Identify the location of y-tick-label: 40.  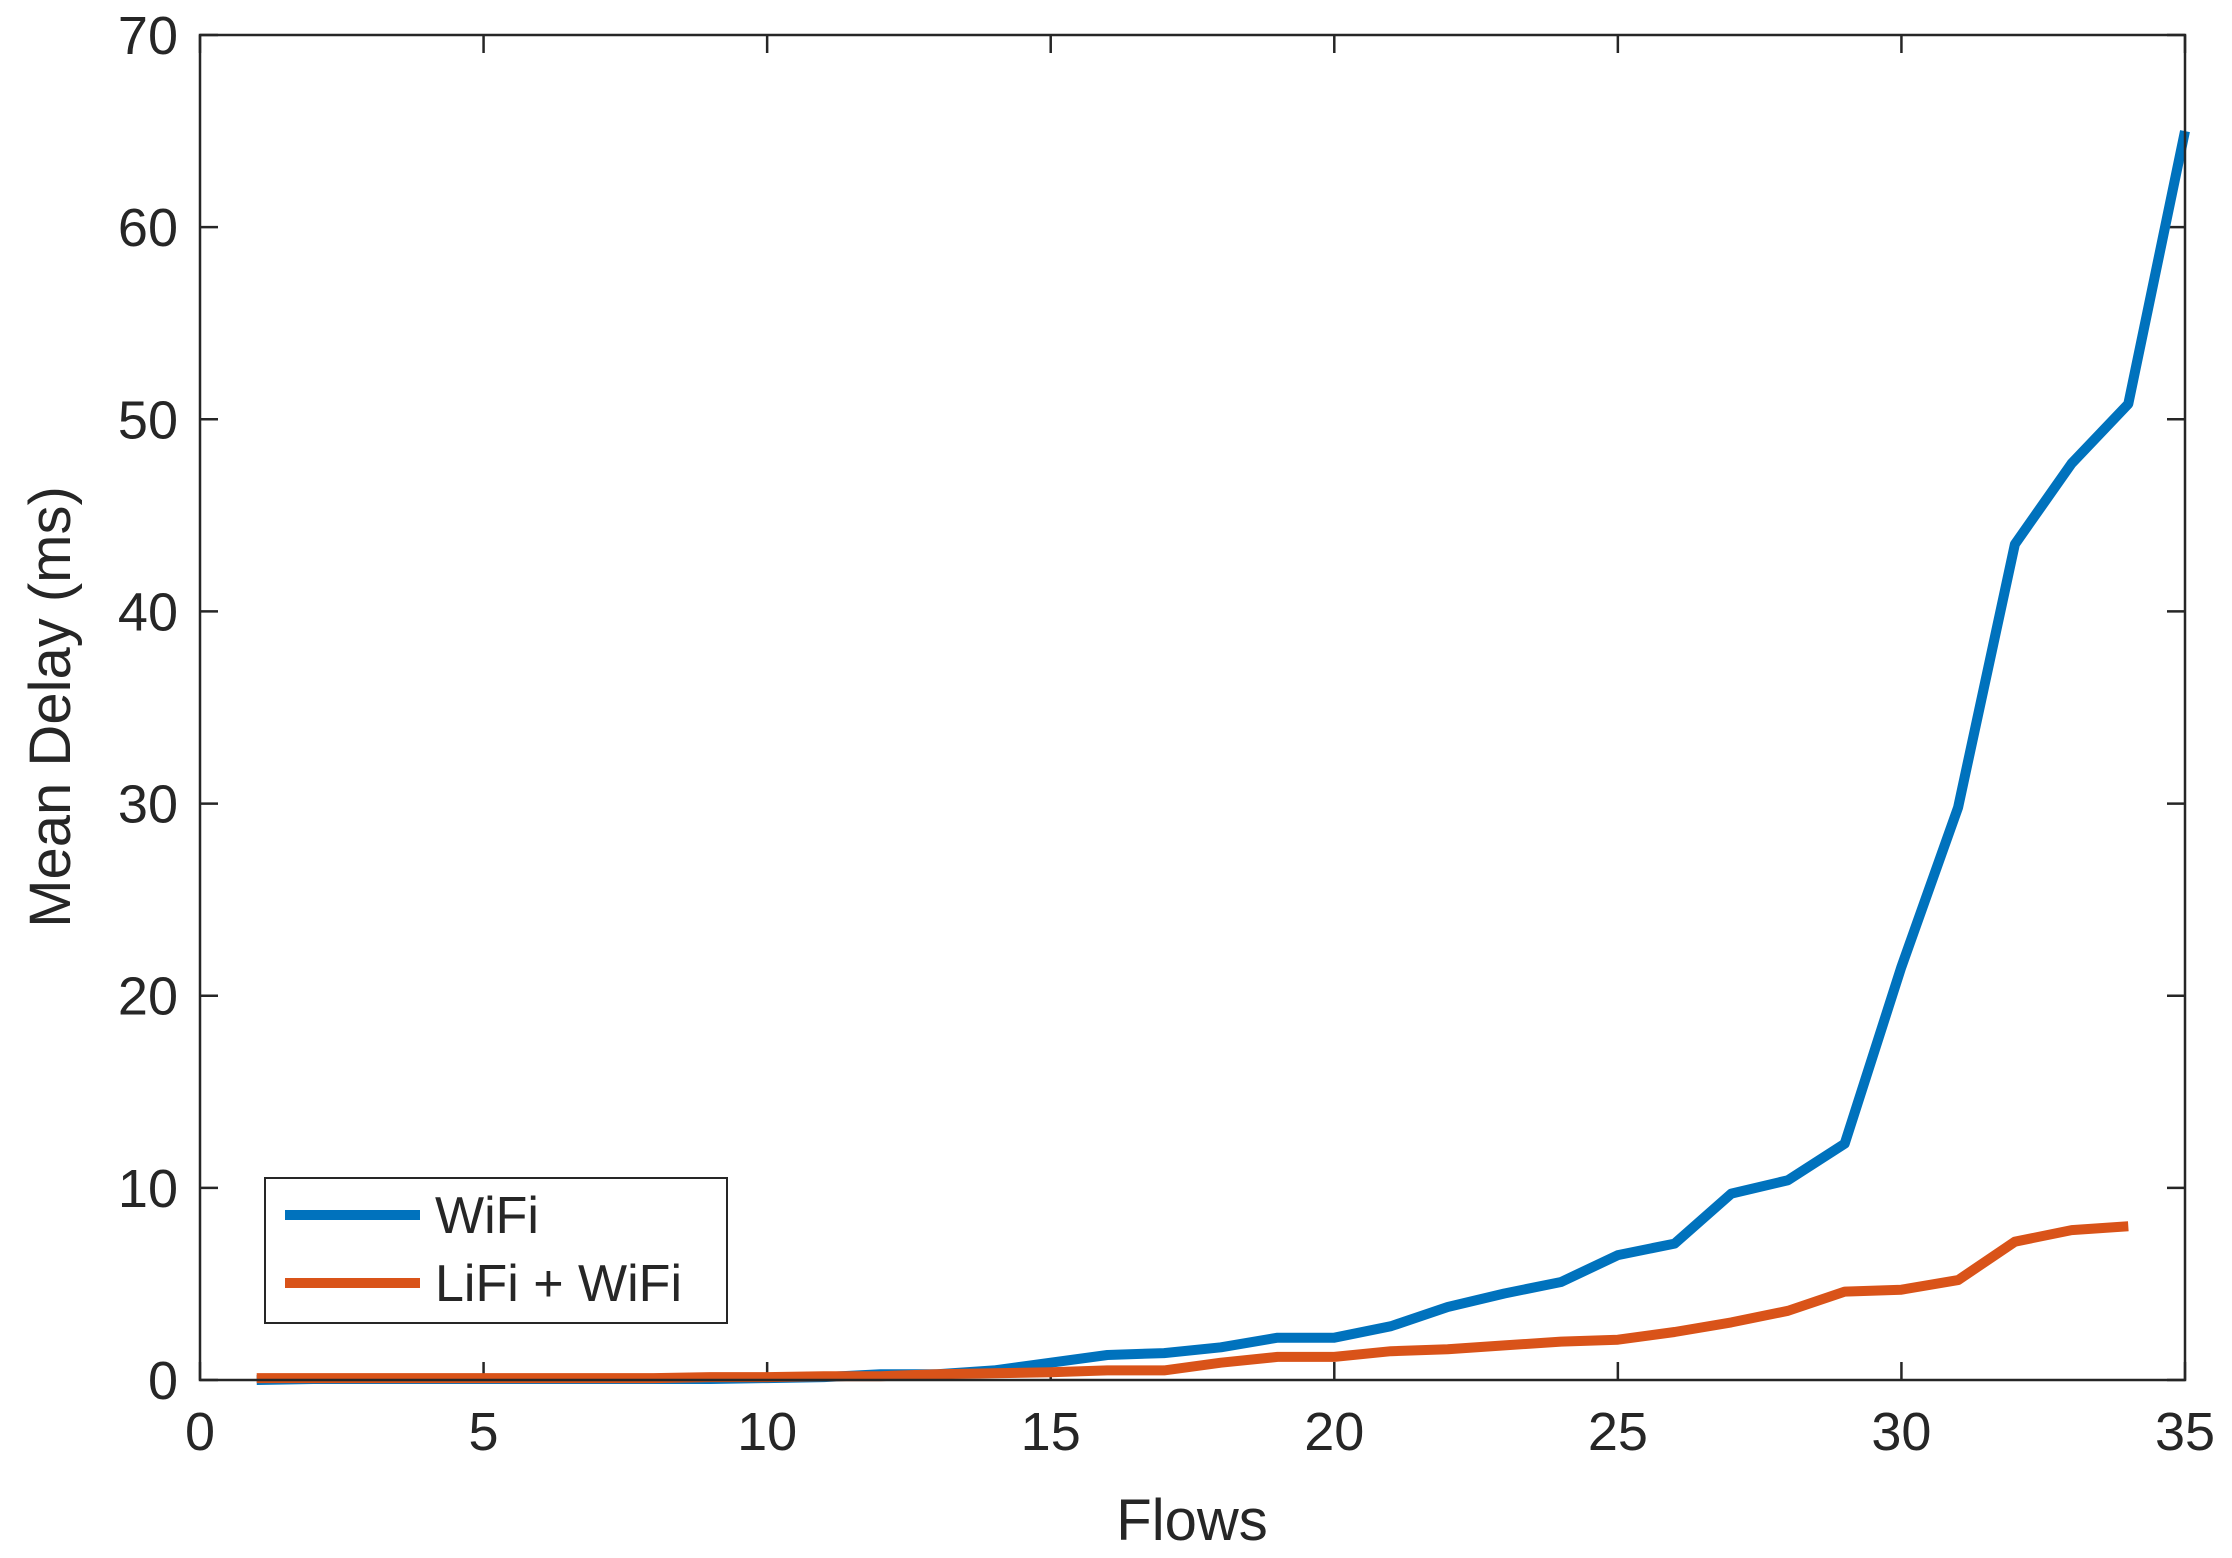
(148, 612).